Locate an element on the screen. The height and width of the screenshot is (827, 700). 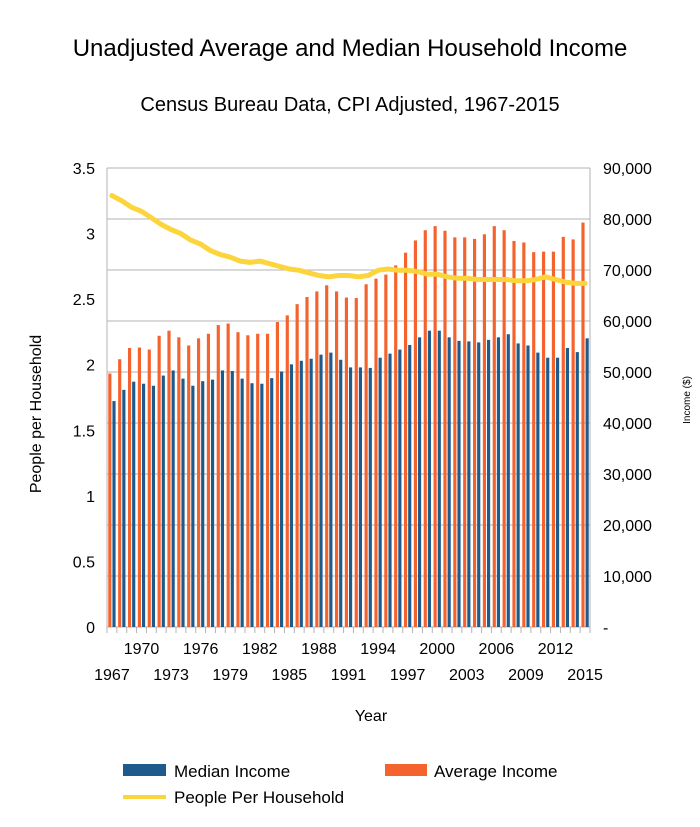
x-axis-title: Year is located at coordinates (371, 716).